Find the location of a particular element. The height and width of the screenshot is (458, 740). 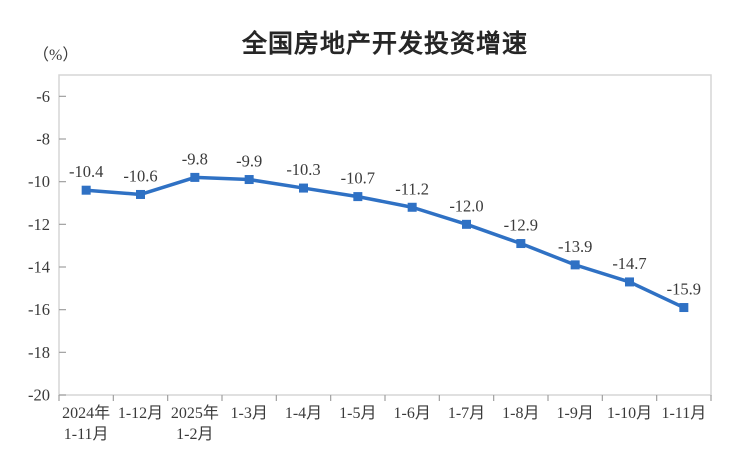

data-point-label: -11.2 is located at coordinates (412, 188).